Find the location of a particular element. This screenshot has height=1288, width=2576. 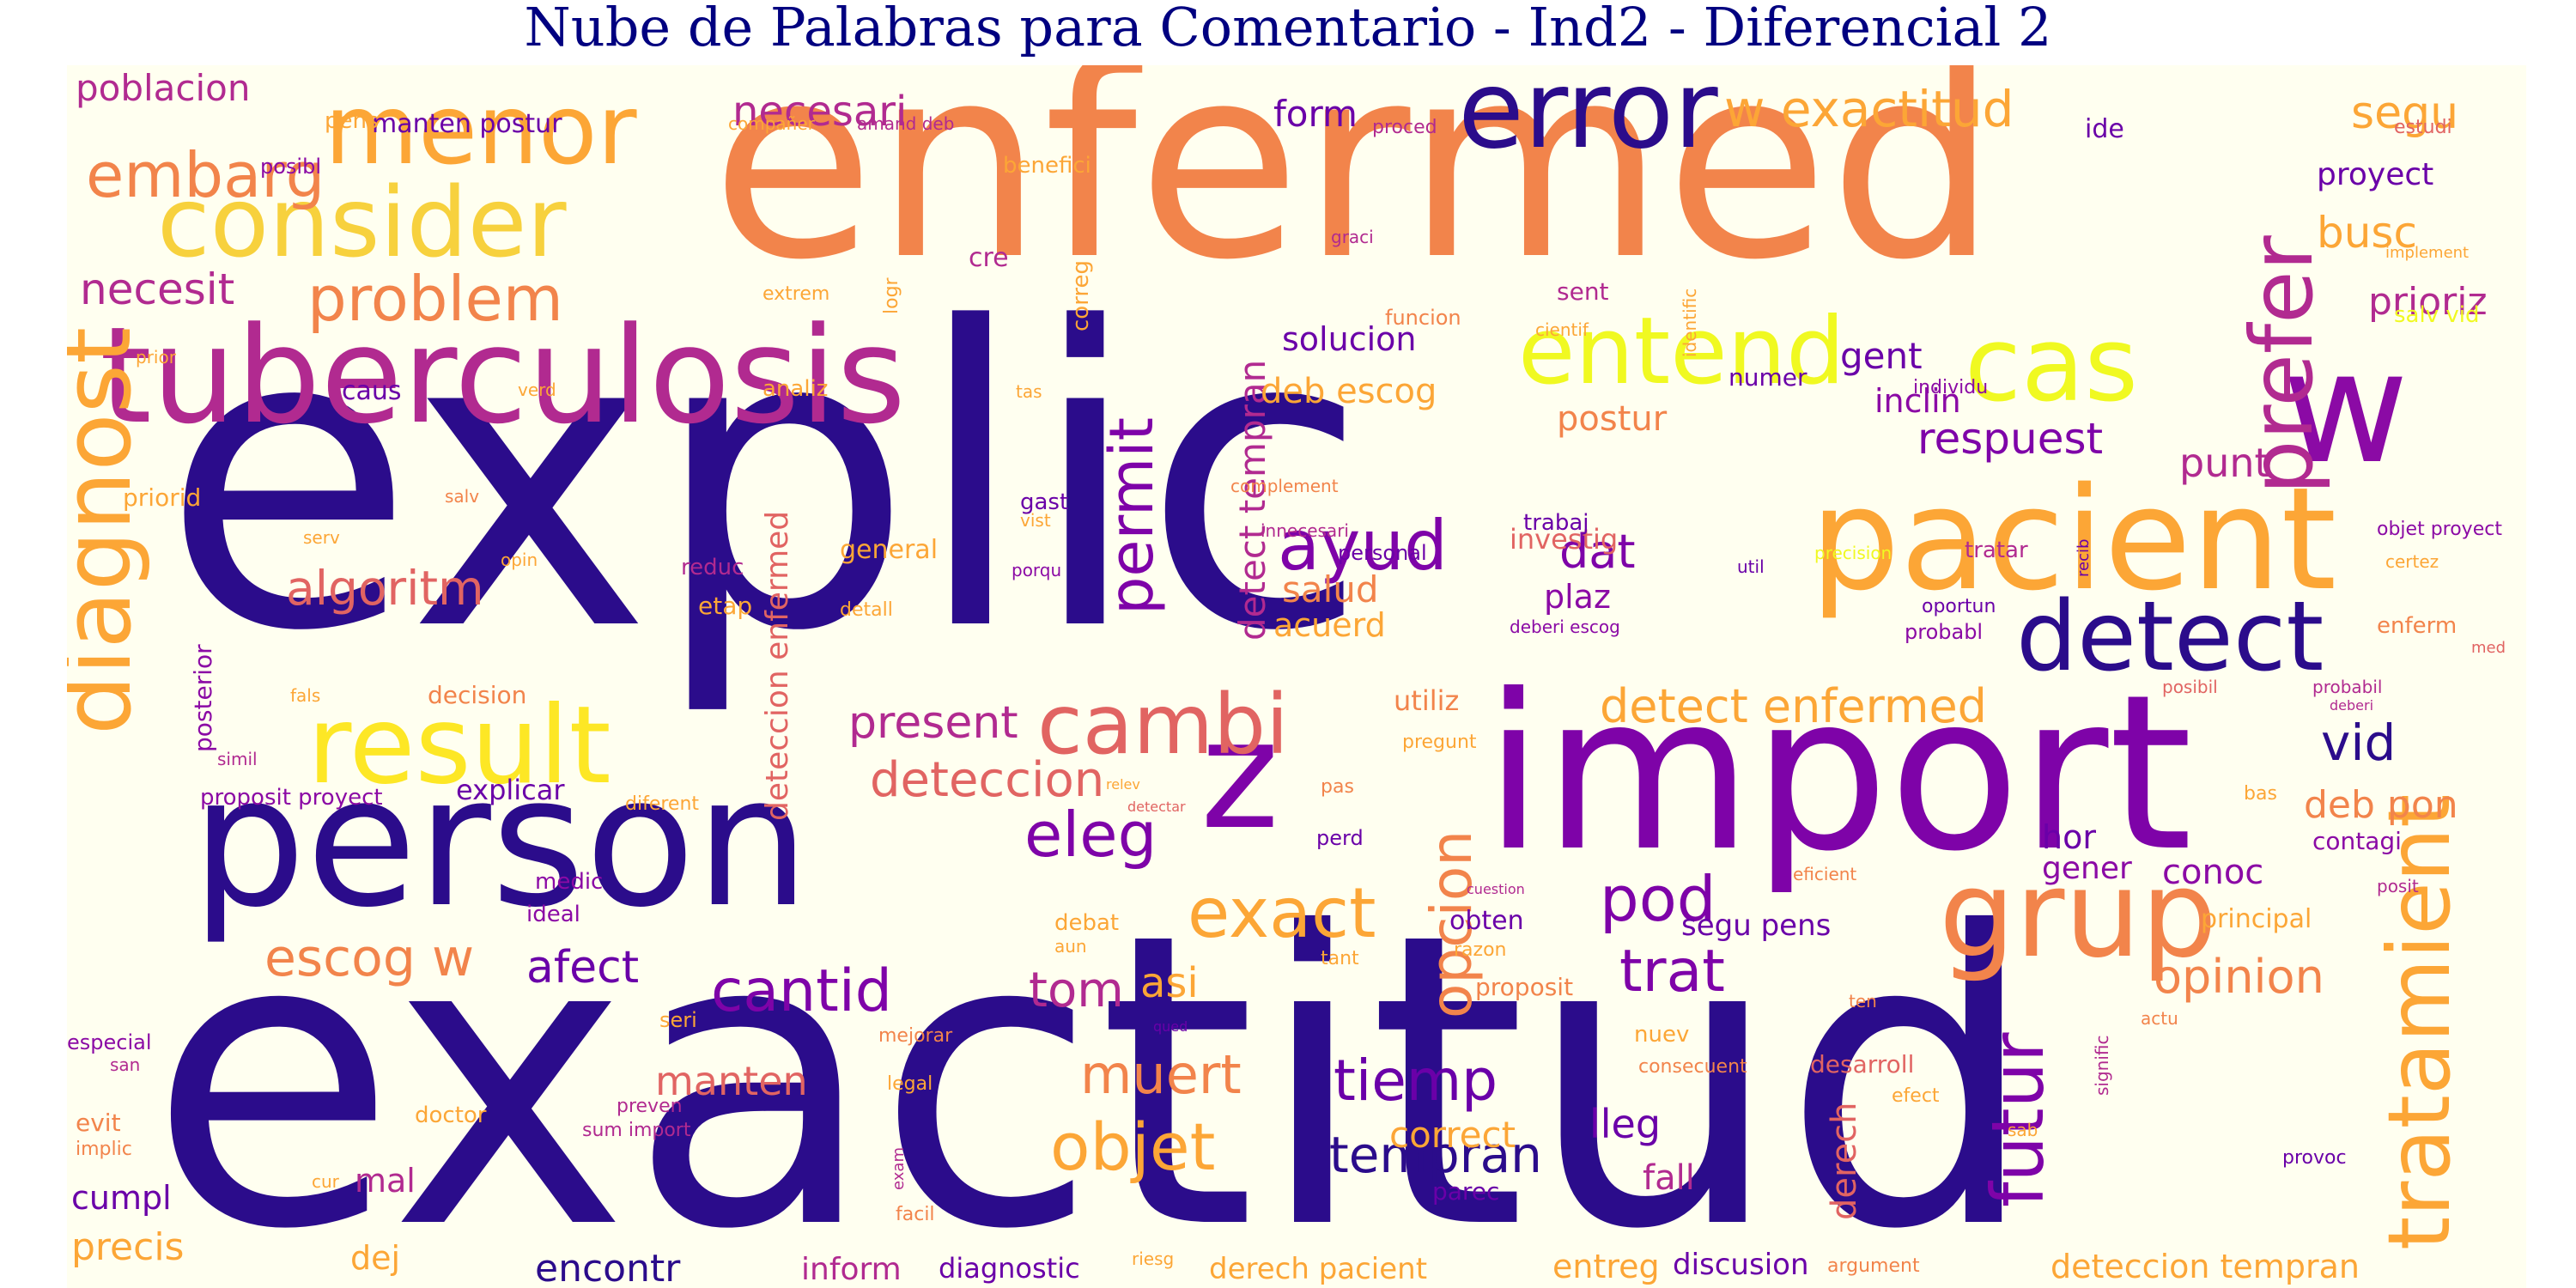

word-segu: segu is located at coordinates (2405, 113).